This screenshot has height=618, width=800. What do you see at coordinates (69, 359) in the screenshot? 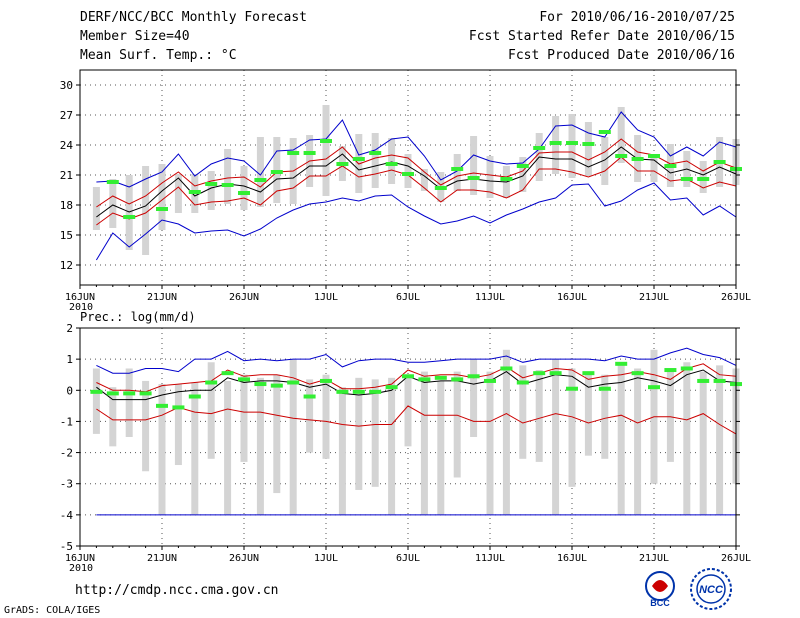
I see `precipitation-ytick-label: 1` at bounding box center [69, 359].